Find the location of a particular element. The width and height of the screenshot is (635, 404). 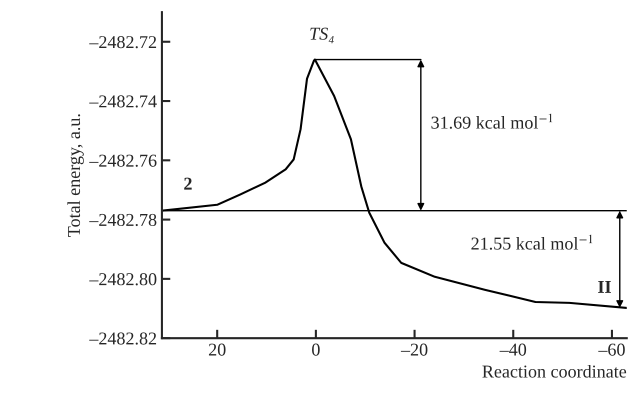

x-tick-label: –20 is located at coordinates (414, 350).